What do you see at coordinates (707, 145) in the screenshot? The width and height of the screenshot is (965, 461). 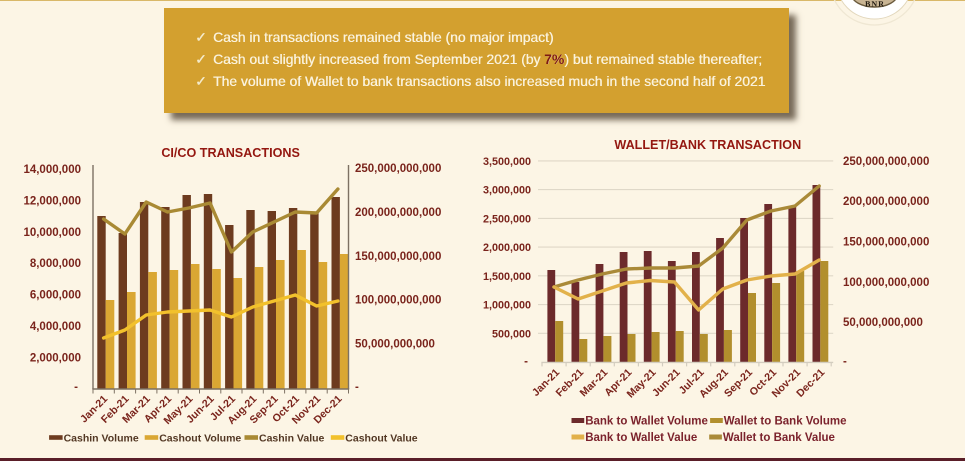 I see `svg-text: WALLET/BANK TRANSACTION` at bounding box center [707, 145].